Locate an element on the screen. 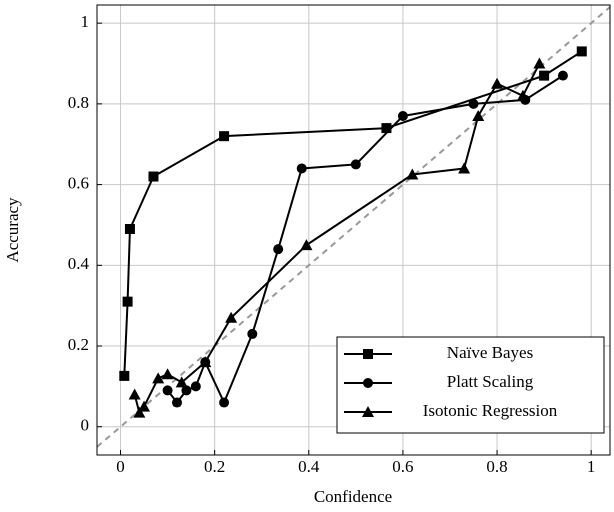 This screenshot has width=614, height=512. y-tick-label: 0.8 is located at coordinates (78, 102).